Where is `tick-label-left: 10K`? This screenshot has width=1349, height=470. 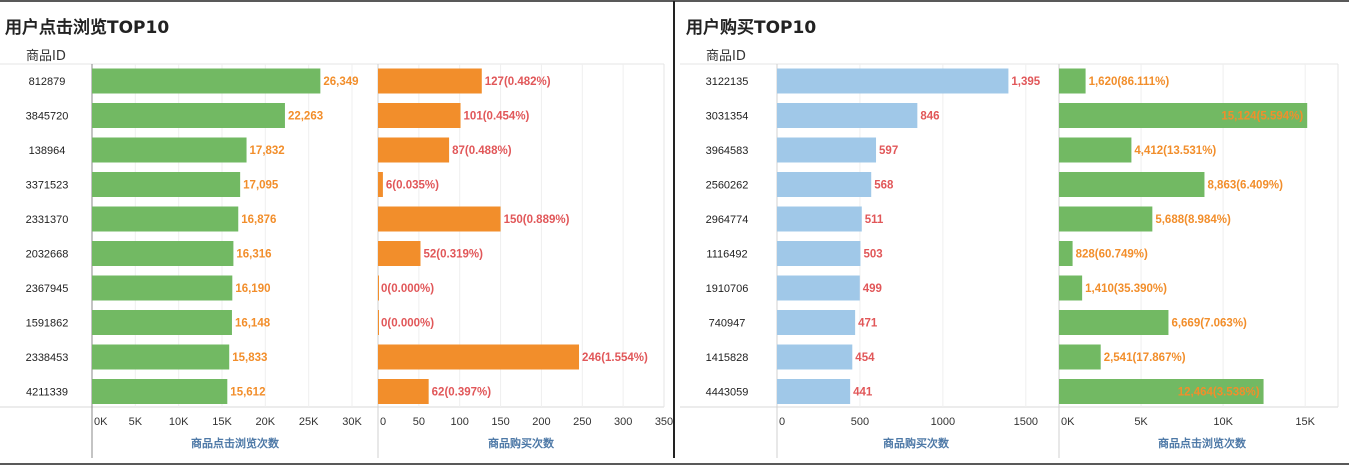 tick-label-left: 10K is located at coordinates (179, 422).